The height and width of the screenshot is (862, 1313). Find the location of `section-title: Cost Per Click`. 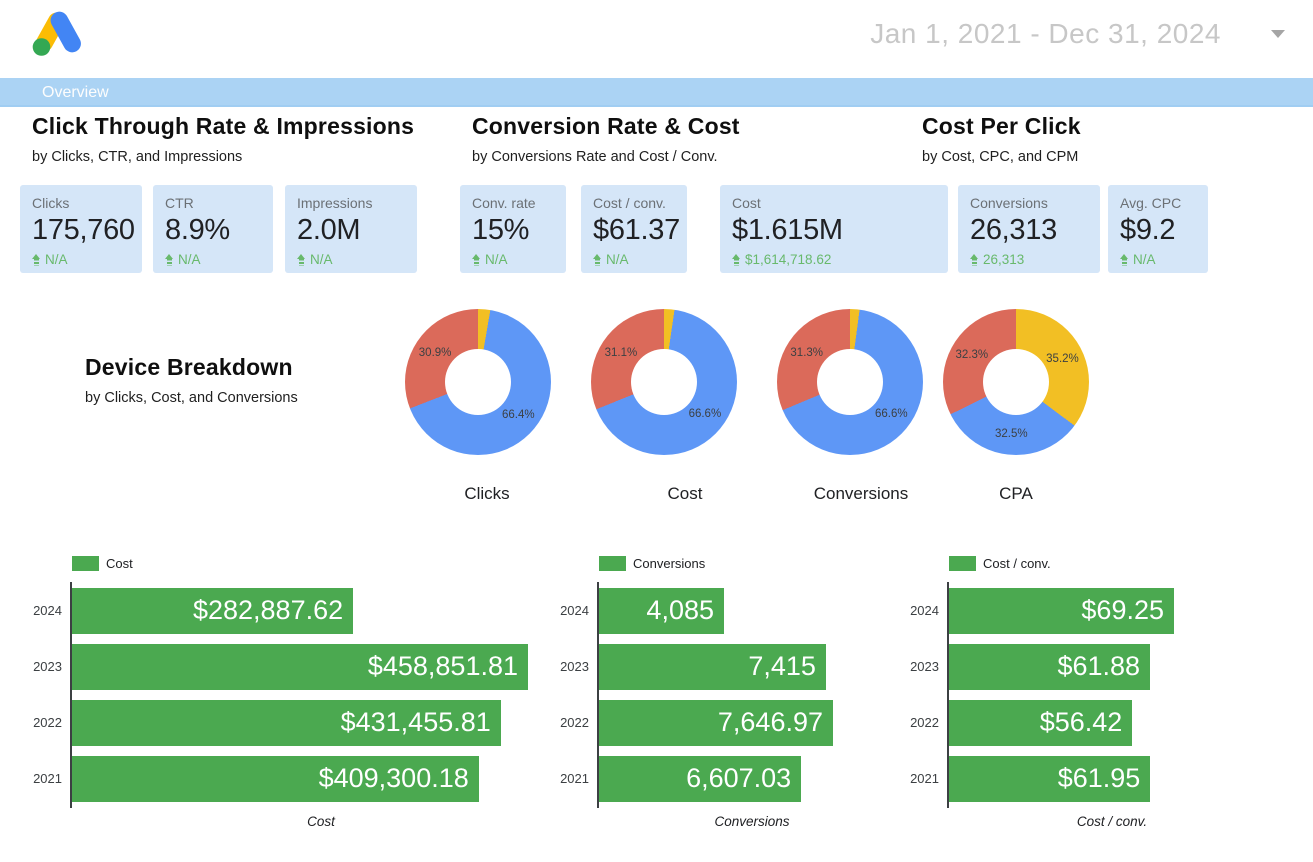

section-title: Cost Per Click is located at coordinates (1001, 126).